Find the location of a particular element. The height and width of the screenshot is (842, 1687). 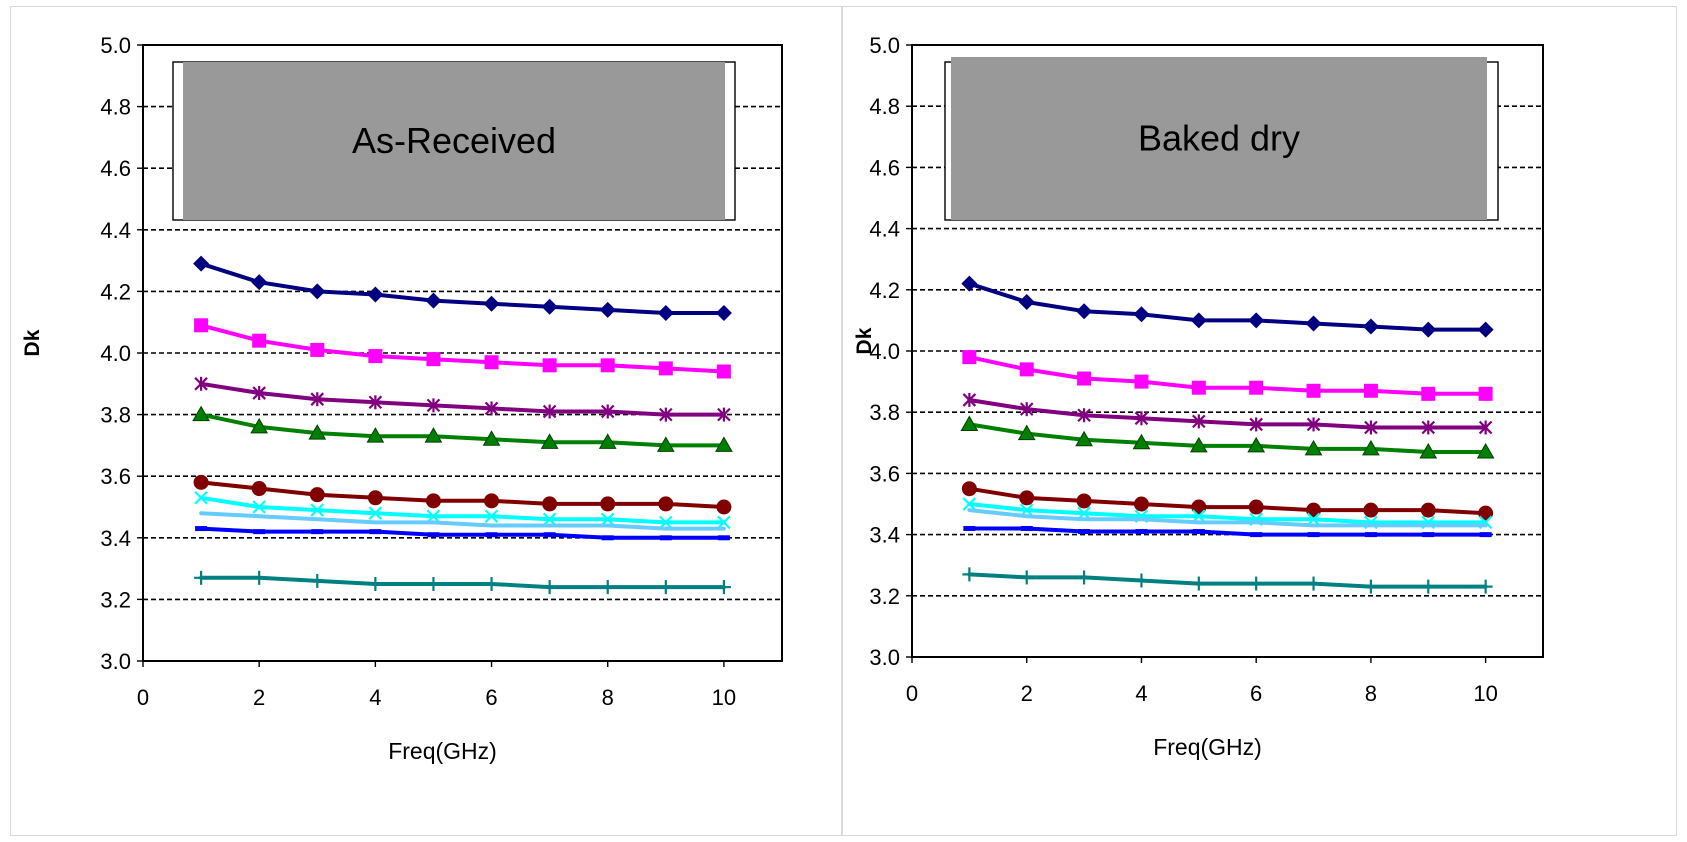

y-tick-label: 4.6 is located at coordinates (115, 168).